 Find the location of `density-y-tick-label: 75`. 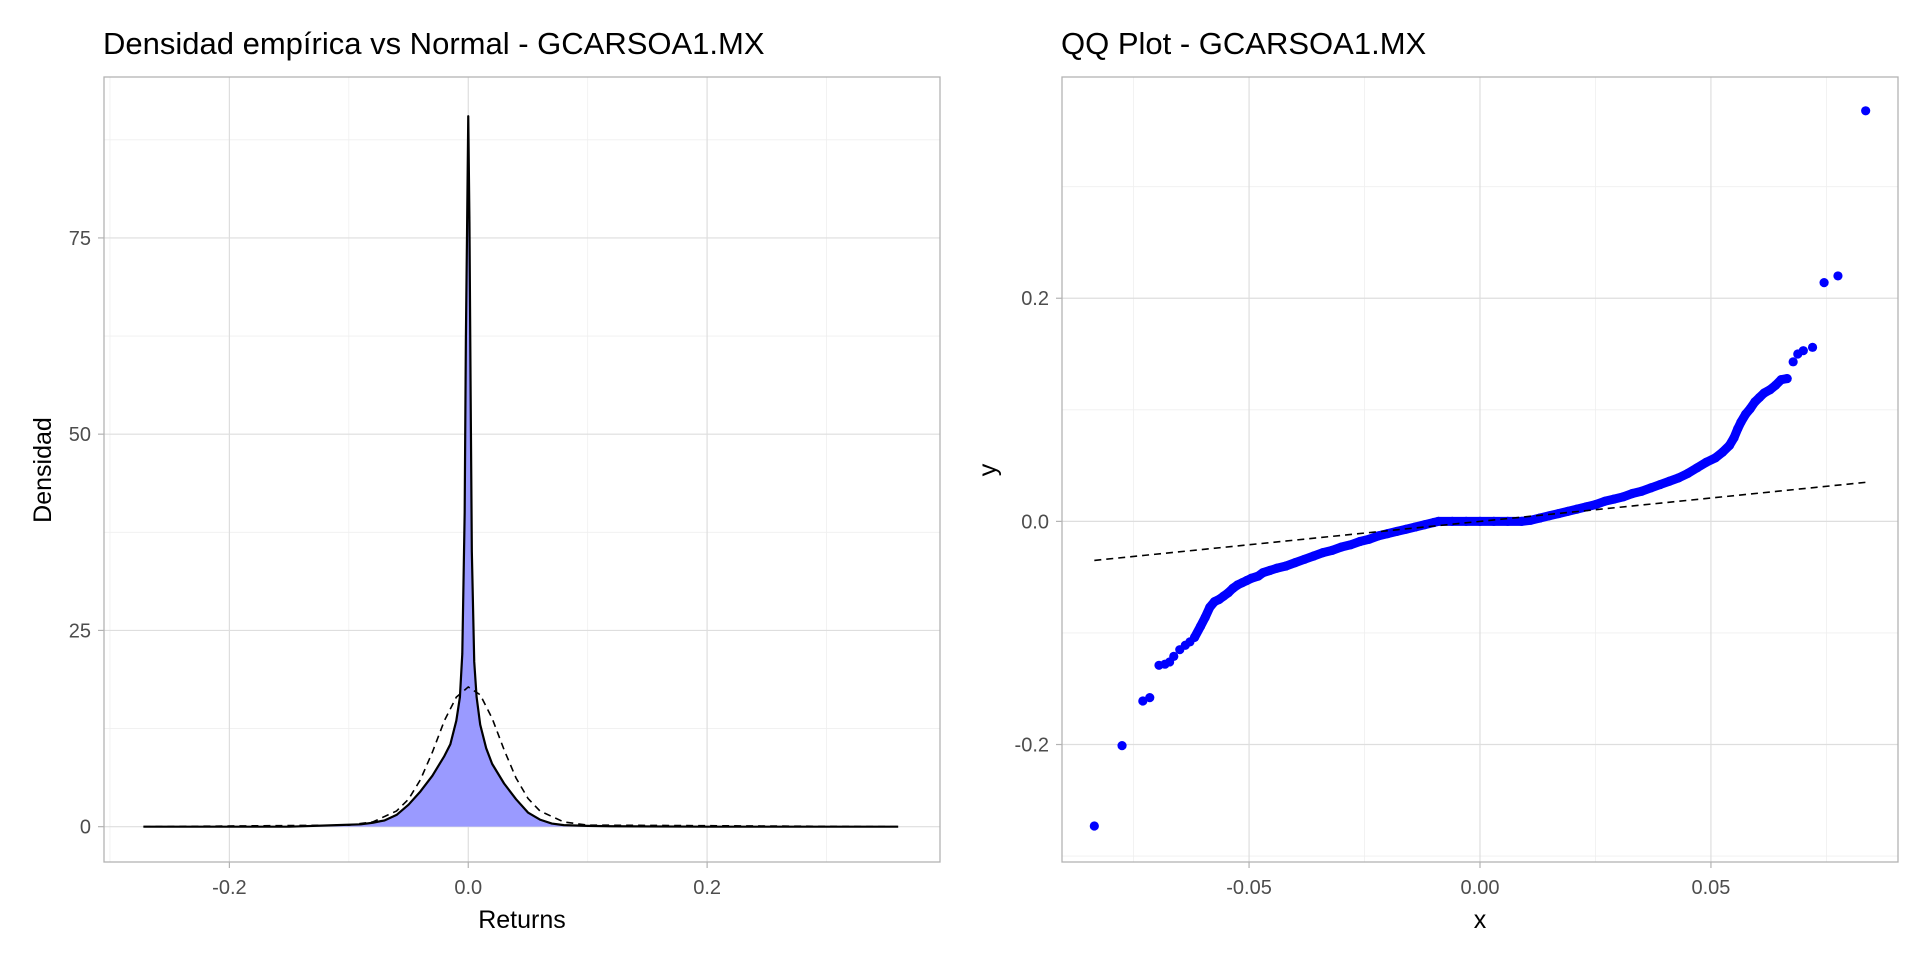

density-y-tick-label: 75 is located at coordinates (80, 239).